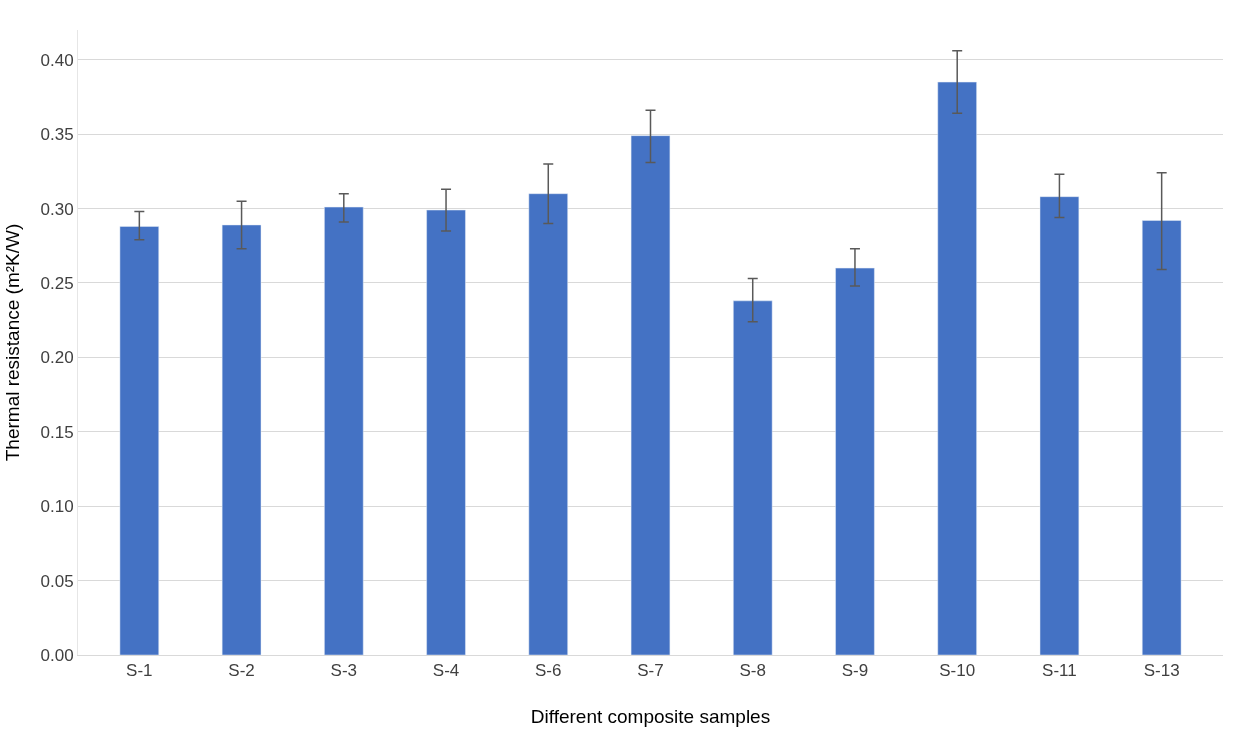 The image size is (1253, 736). I want to click on x-tick-label: S-10, so click(957, 671).